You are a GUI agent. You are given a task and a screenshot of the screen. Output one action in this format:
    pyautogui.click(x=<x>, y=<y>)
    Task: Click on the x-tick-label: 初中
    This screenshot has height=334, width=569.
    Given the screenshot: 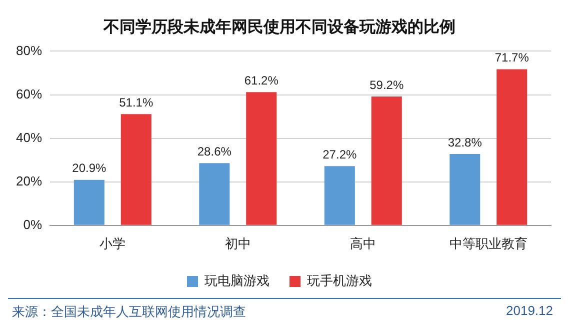 What is the action you would take?
    pyautogui.click(x=237, y=243)
    